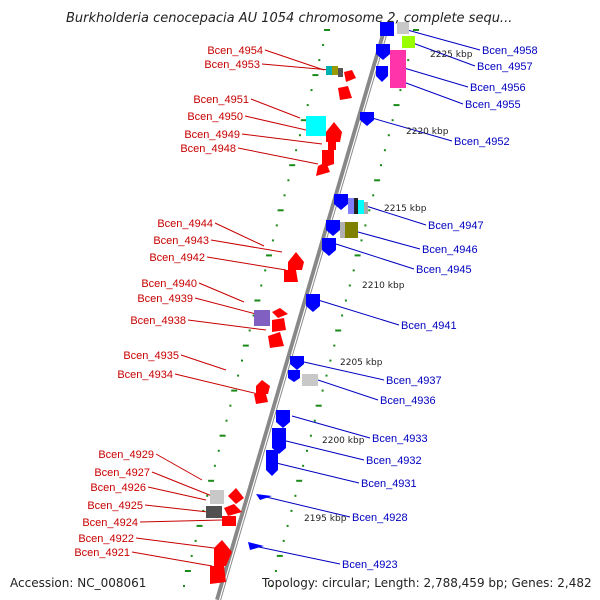 Image resolution: width=600 pixels, height=600 pixels. What do you see at coordinates (414, 381) in the screenshot?
I see `gene-label: Bcen_4937` at bounding box center [414, 381].